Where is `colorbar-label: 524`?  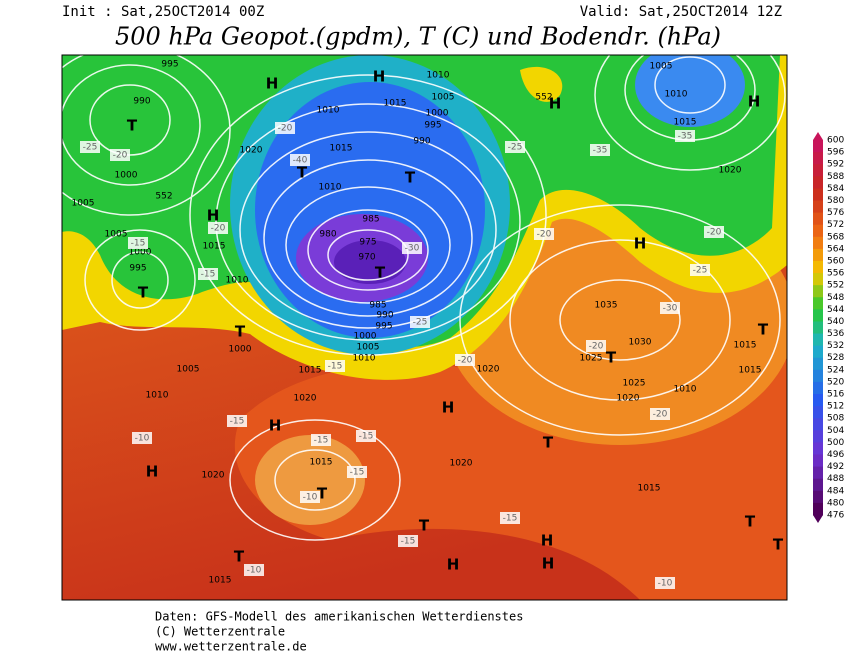
colorbar-label: 524 is located at coordinates (835, 370).